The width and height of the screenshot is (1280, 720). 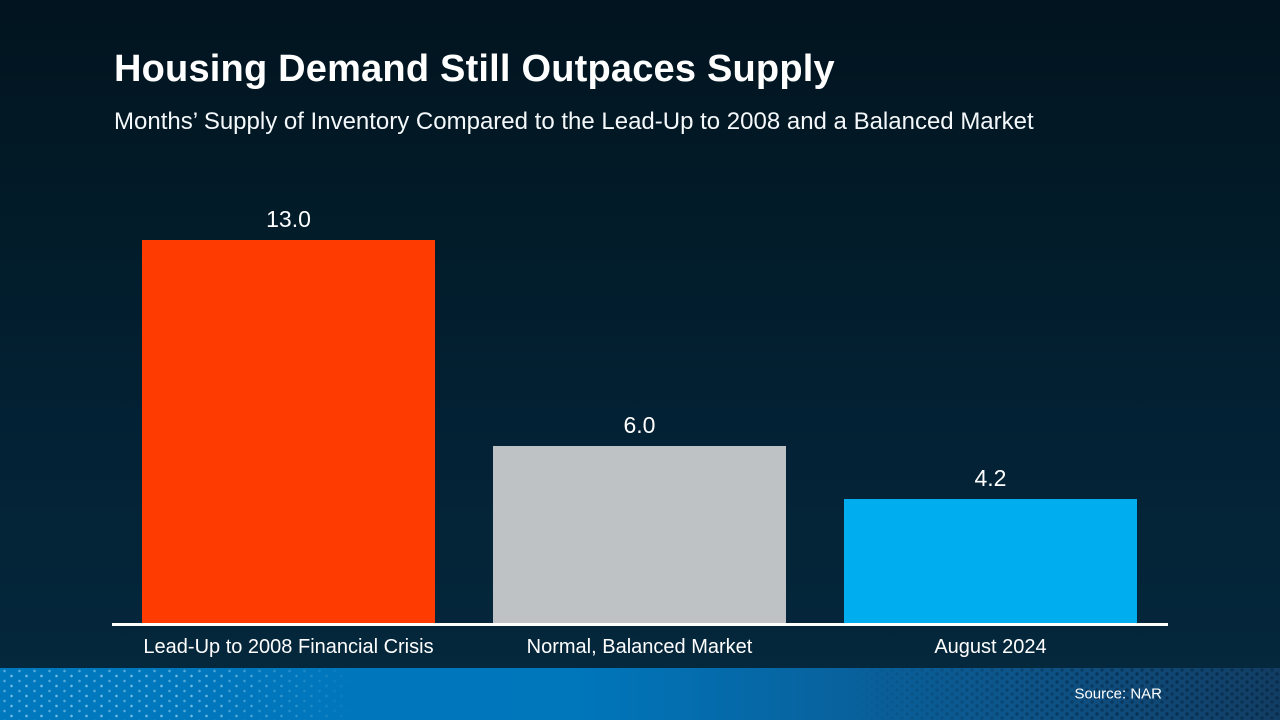 I want to click on category-label: Normal, Balanced Market, so click(x=639, y=647).